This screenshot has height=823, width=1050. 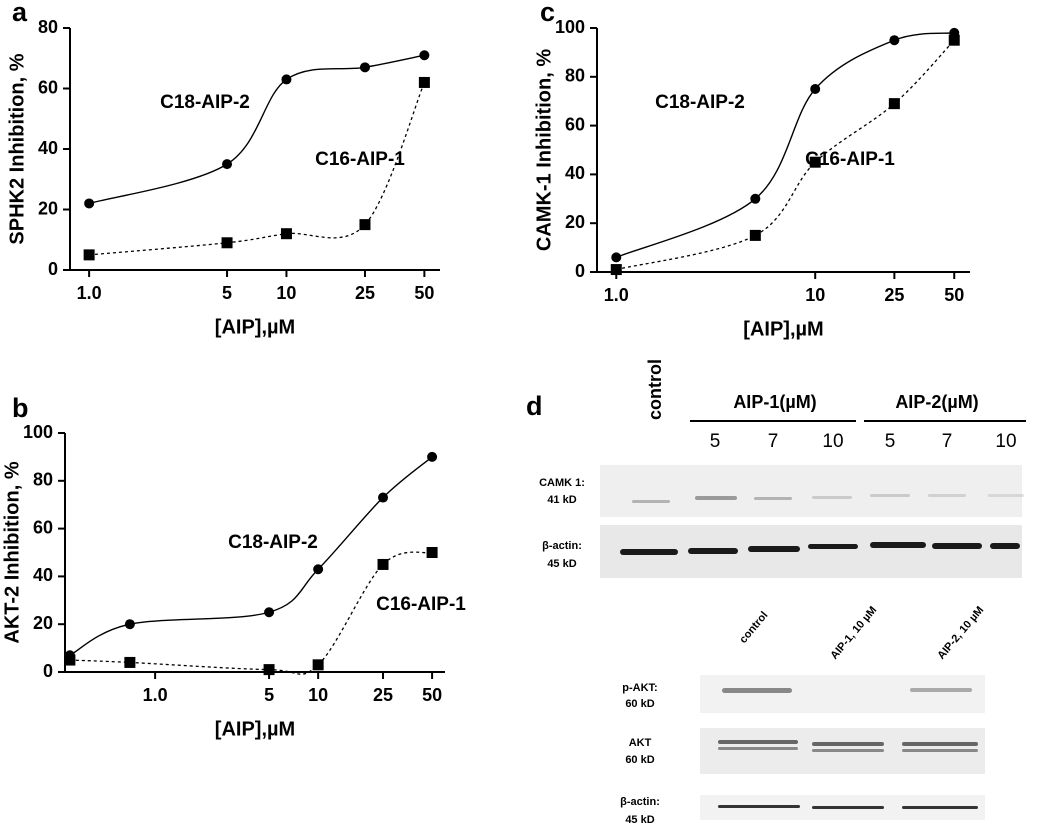 I want to click on panel-letter: d, so click(x=534, y=406).